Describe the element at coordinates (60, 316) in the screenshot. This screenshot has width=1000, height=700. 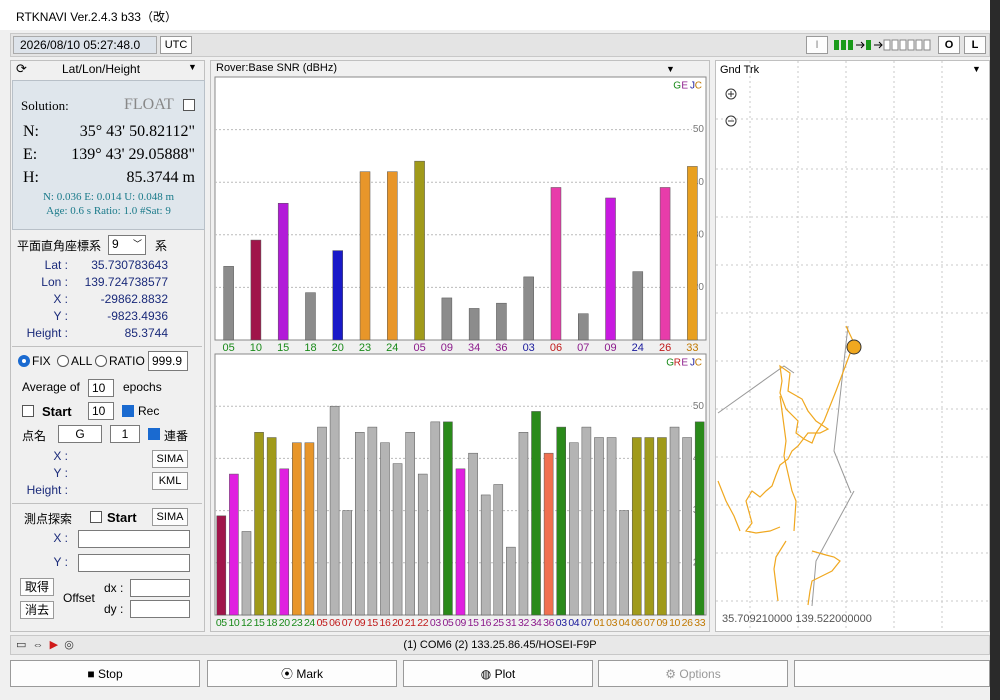
I see `coord-label: Y :` at that location.